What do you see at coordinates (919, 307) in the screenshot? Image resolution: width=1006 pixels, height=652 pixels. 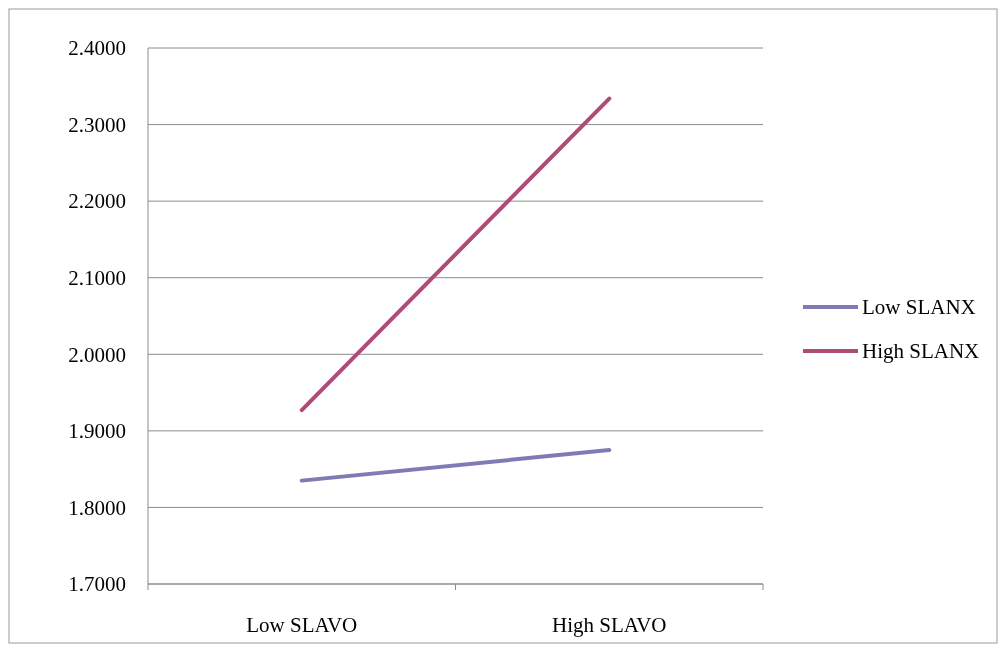 I see `legend-label: Low SLANX` at bounding box center [919, 307].